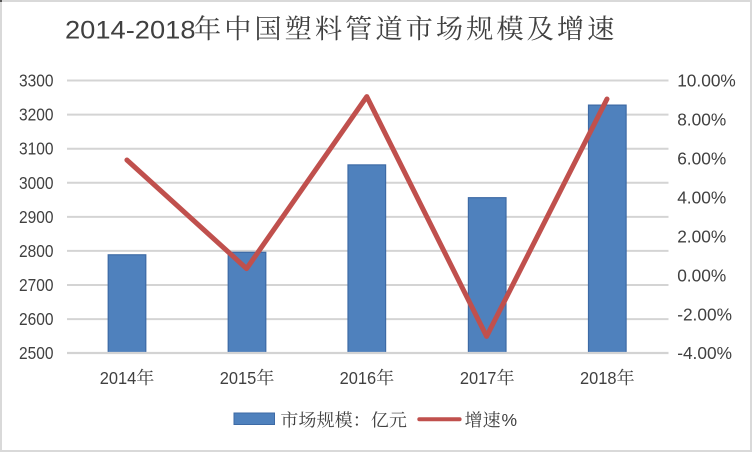 This screenshot has height=452, width=752. Describe the element at coordinates (598, 378) in the screenshot. I see `svg-text: 2018` at that location.